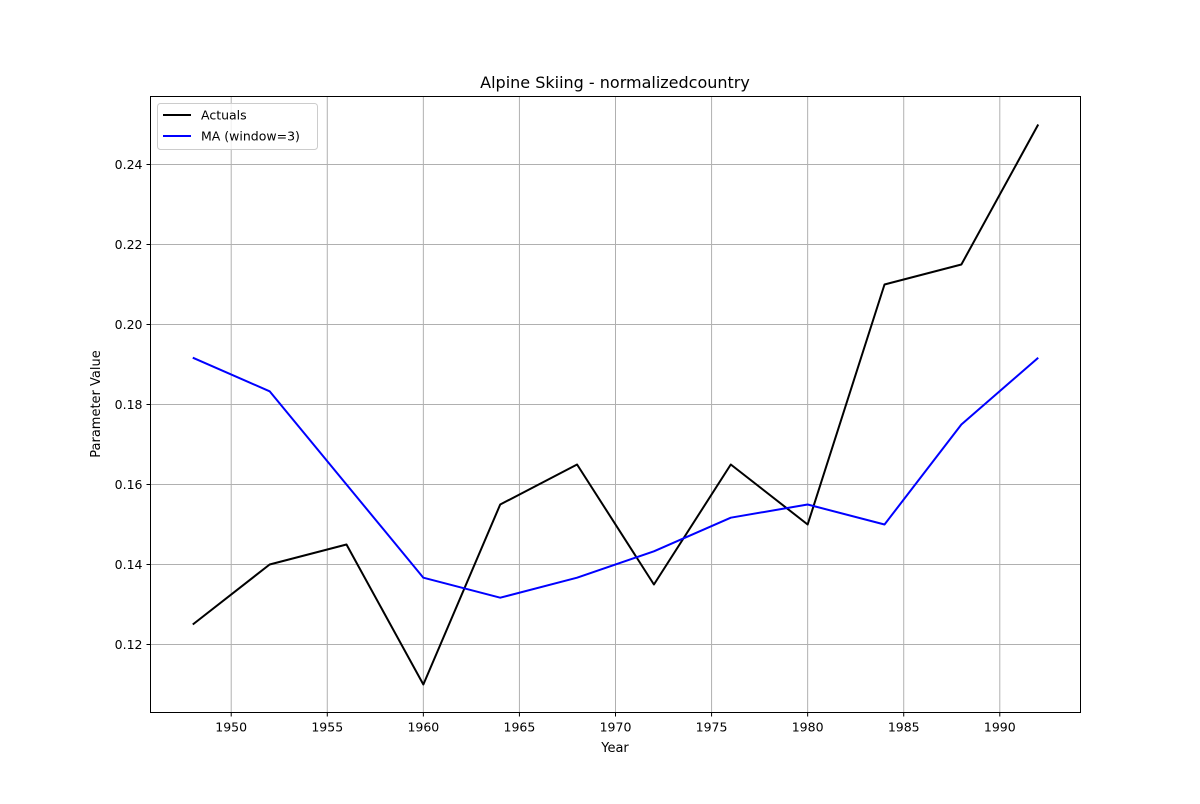  Describe the element at coordinates (712, 727) in the screenshot. I see `x-tick-label: 1975` at that location.